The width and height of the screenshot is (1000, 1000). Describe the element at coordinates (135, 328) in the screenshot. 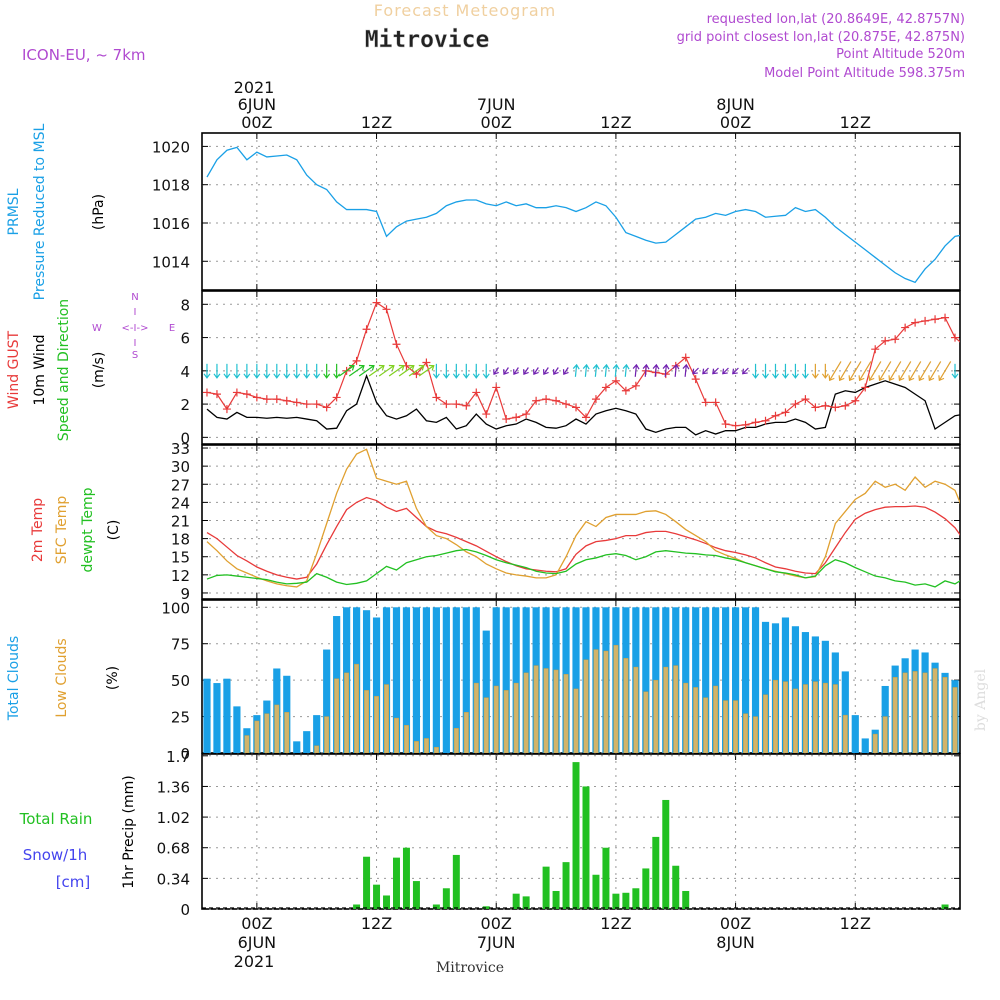

I see `compass-center: <-I->` at that location.